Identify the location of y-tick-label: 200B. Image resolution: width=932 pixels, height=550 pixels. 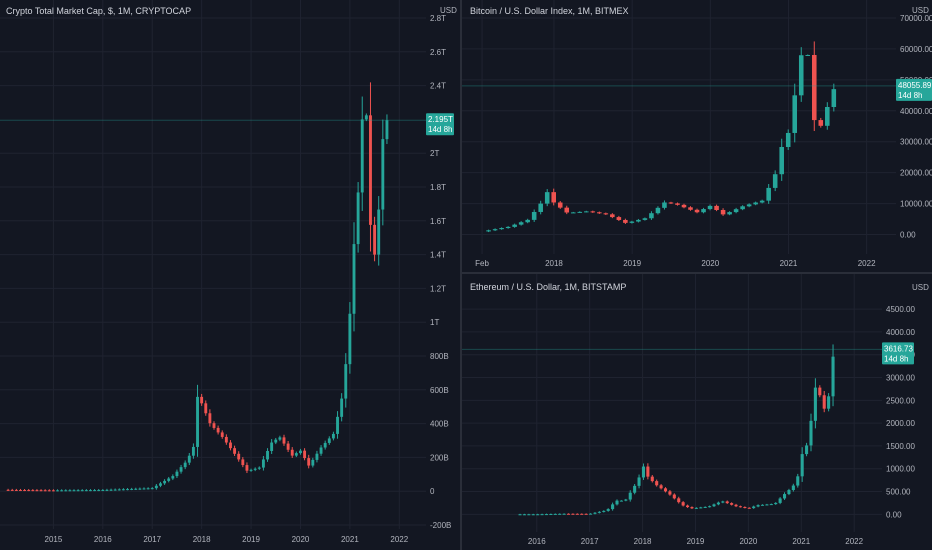
(439, 457).